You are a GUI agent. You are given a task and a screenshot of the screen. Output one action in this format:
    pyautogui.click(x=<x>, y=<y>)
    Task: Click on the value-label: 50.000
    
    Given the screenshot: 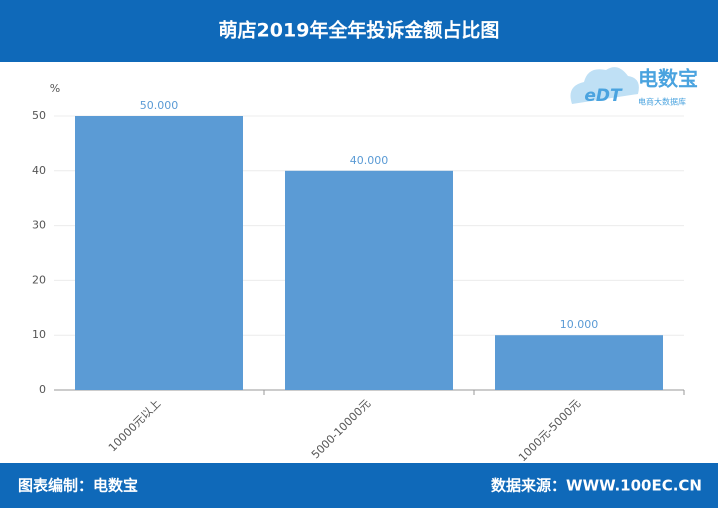 What is the action you would take?
    pyautogui.click(x=159, y=105)
    